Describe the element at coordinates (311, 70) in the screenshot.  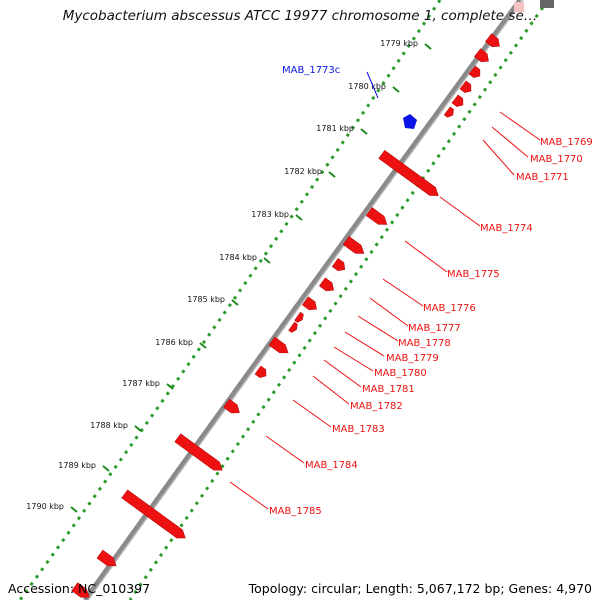
I see `gene-label: MAB_1773c` at that location.